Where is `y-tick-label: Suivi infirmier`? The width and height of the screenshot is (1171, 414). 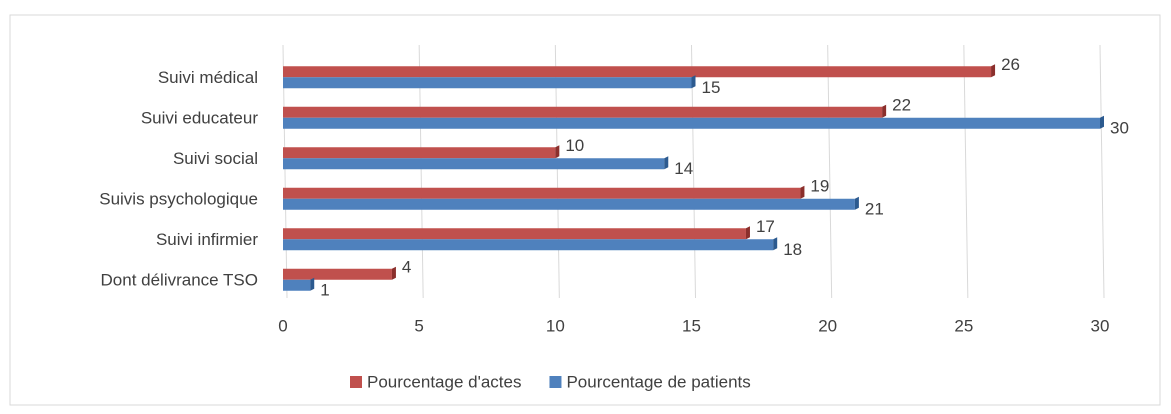 y-tick-label: Suivi infirmier is located at coordinates (207, 239).